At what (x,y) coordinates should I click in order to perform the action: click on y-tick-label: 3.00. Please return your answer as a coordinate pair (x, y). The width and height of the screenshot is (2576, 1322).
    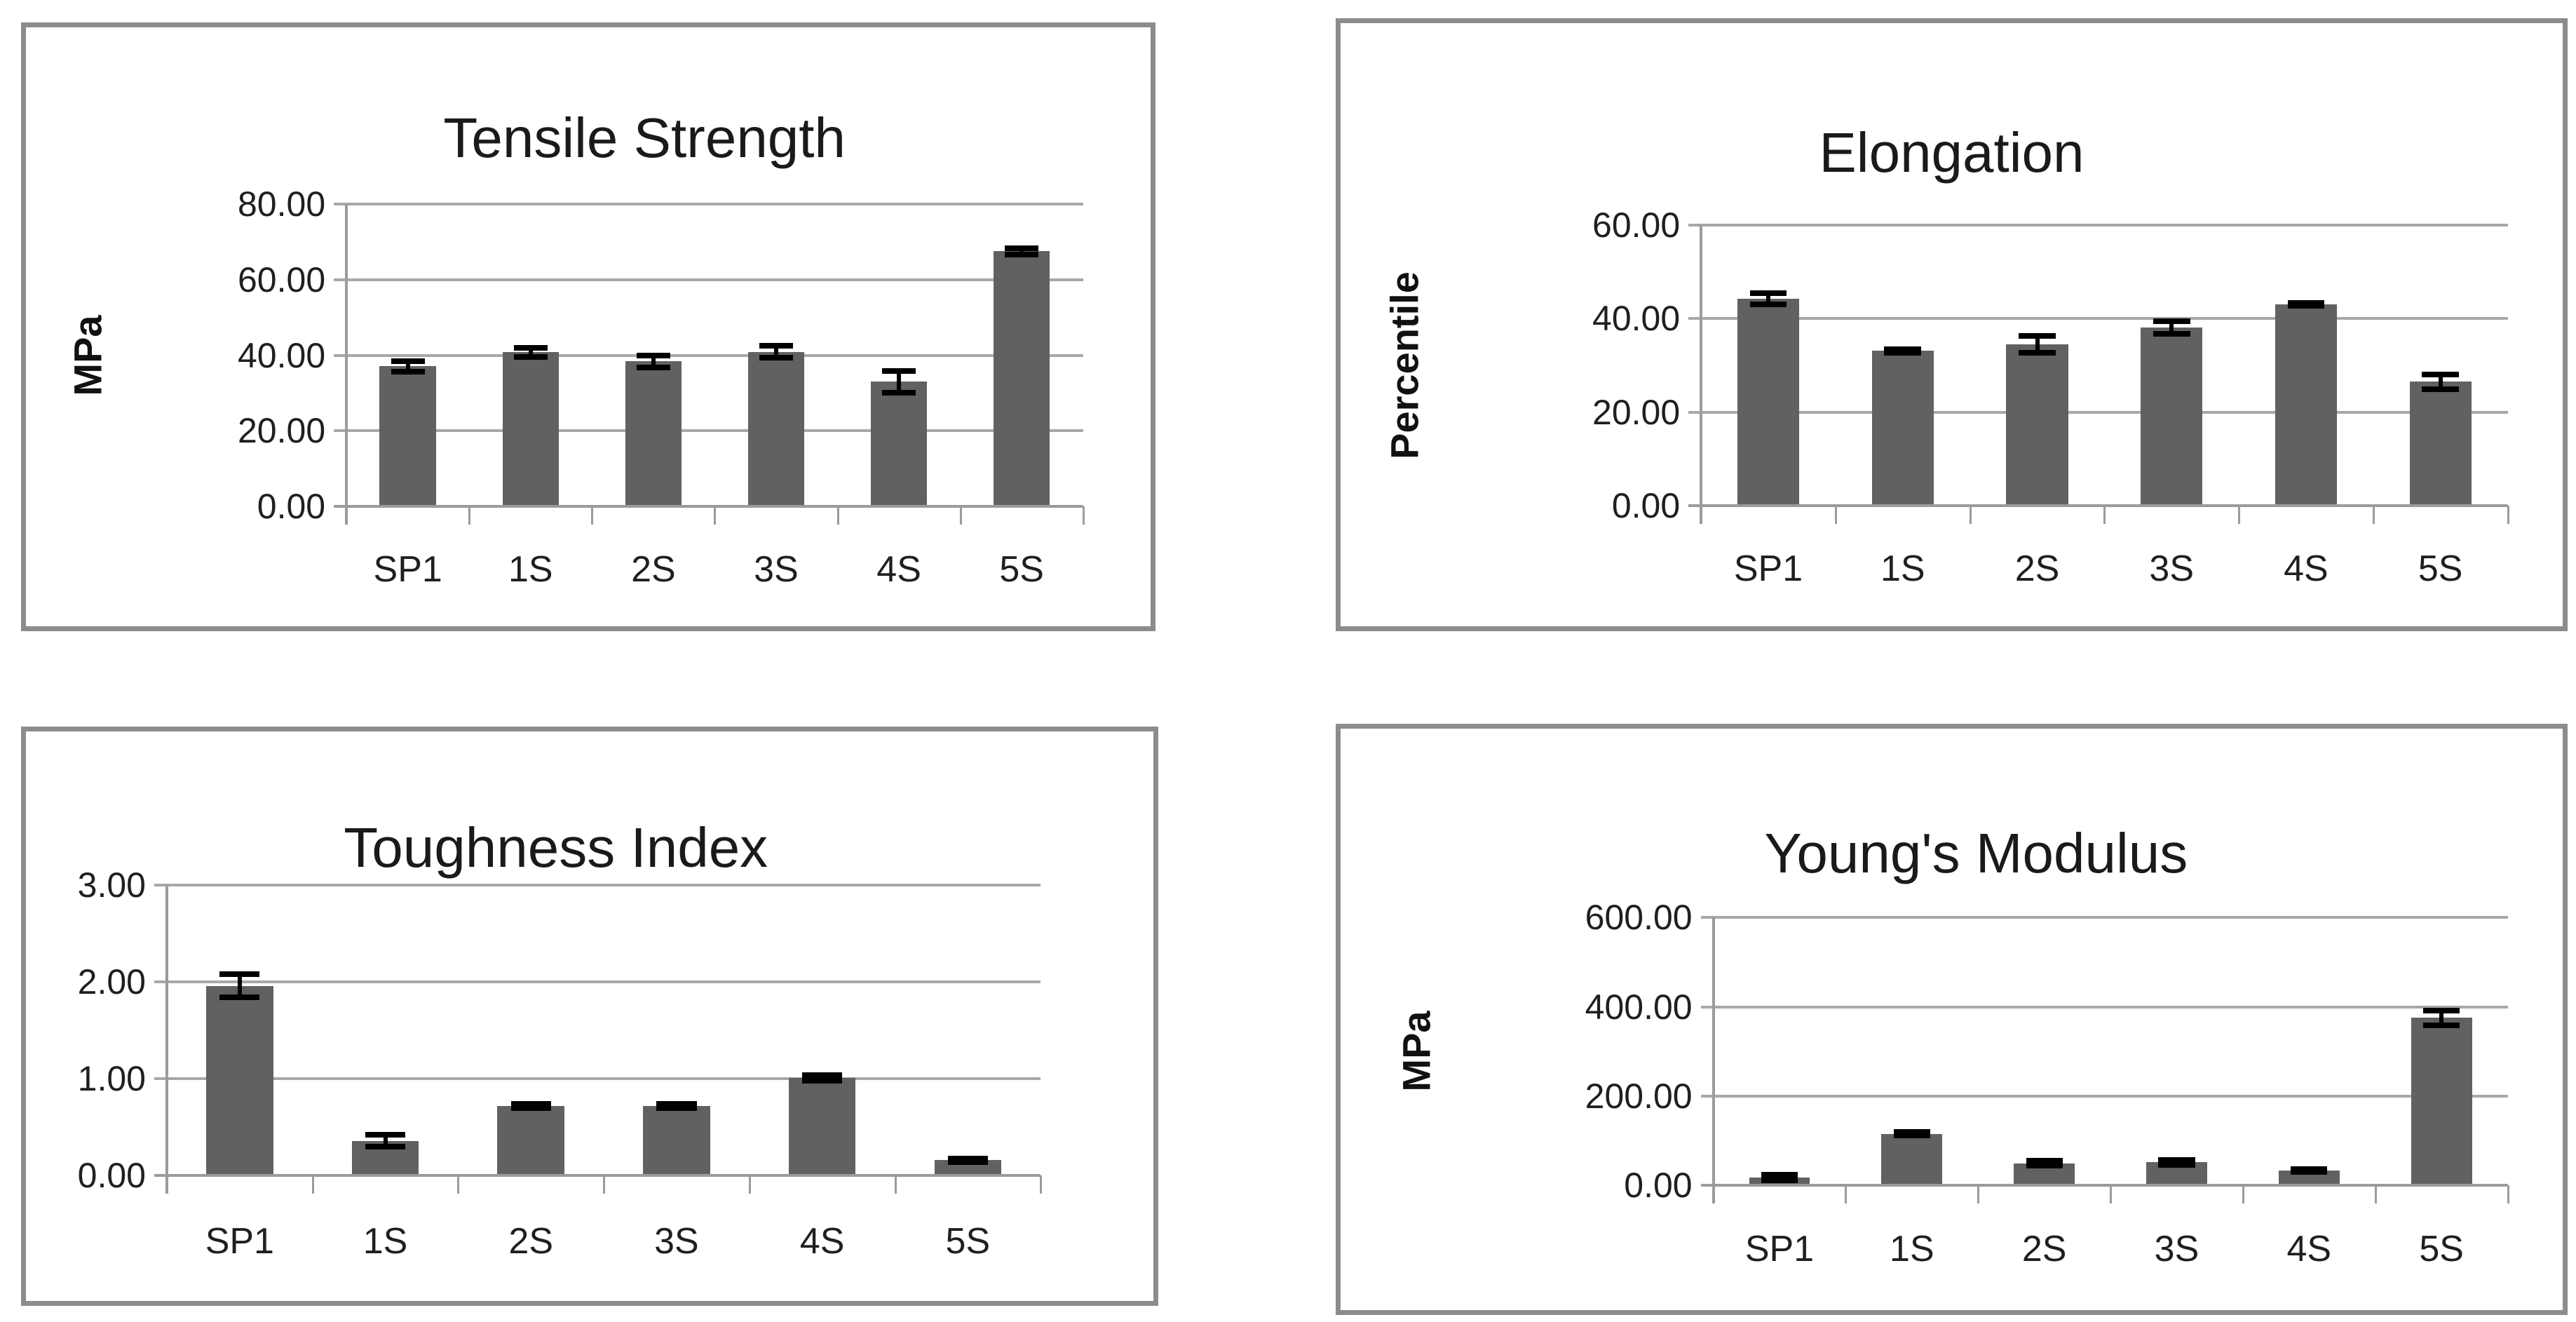
    Looking at the image, I should click on (111, 885).